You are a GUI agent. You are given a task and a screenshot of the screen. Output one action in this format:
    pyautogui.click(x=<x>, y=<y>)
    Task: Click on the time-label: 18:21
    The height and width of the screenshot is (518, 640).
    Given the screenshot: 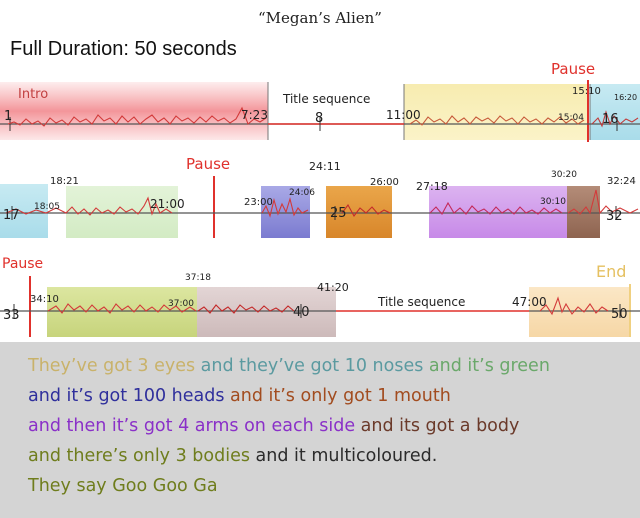 What is the action you would take?
    pyautogui.click(x=64, y=181)
    